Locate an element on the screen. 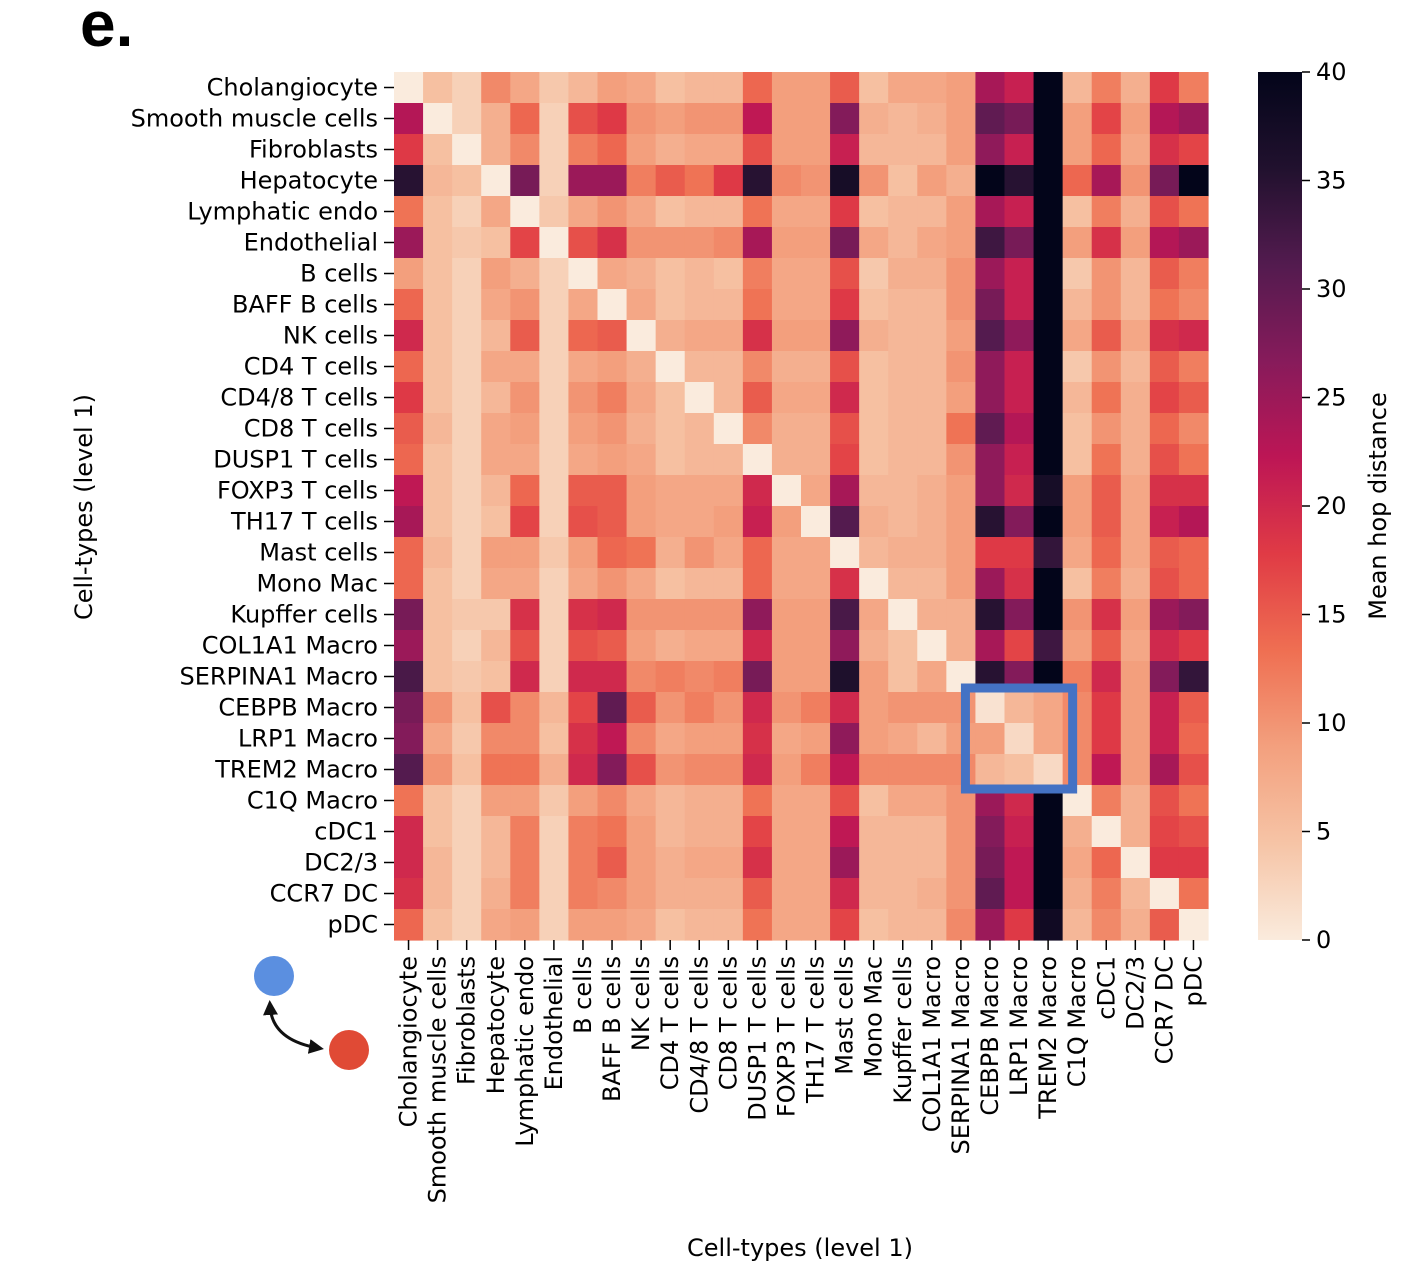  x-tick-label-cdc1: cDC1 is located at coordinates (1106, 988).